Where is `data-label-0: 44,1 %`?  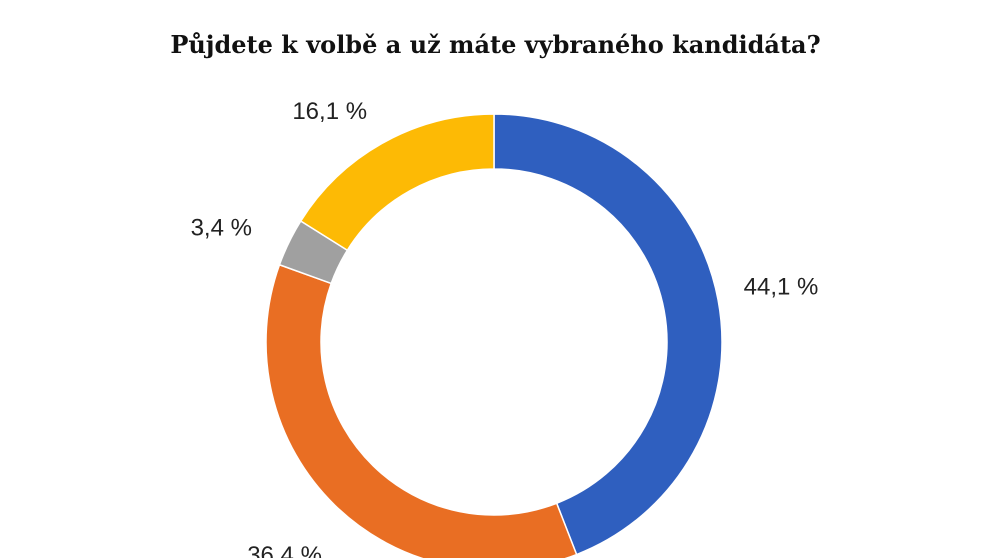
data-label-0: 44,1 % is located at coordinates (781, 287).